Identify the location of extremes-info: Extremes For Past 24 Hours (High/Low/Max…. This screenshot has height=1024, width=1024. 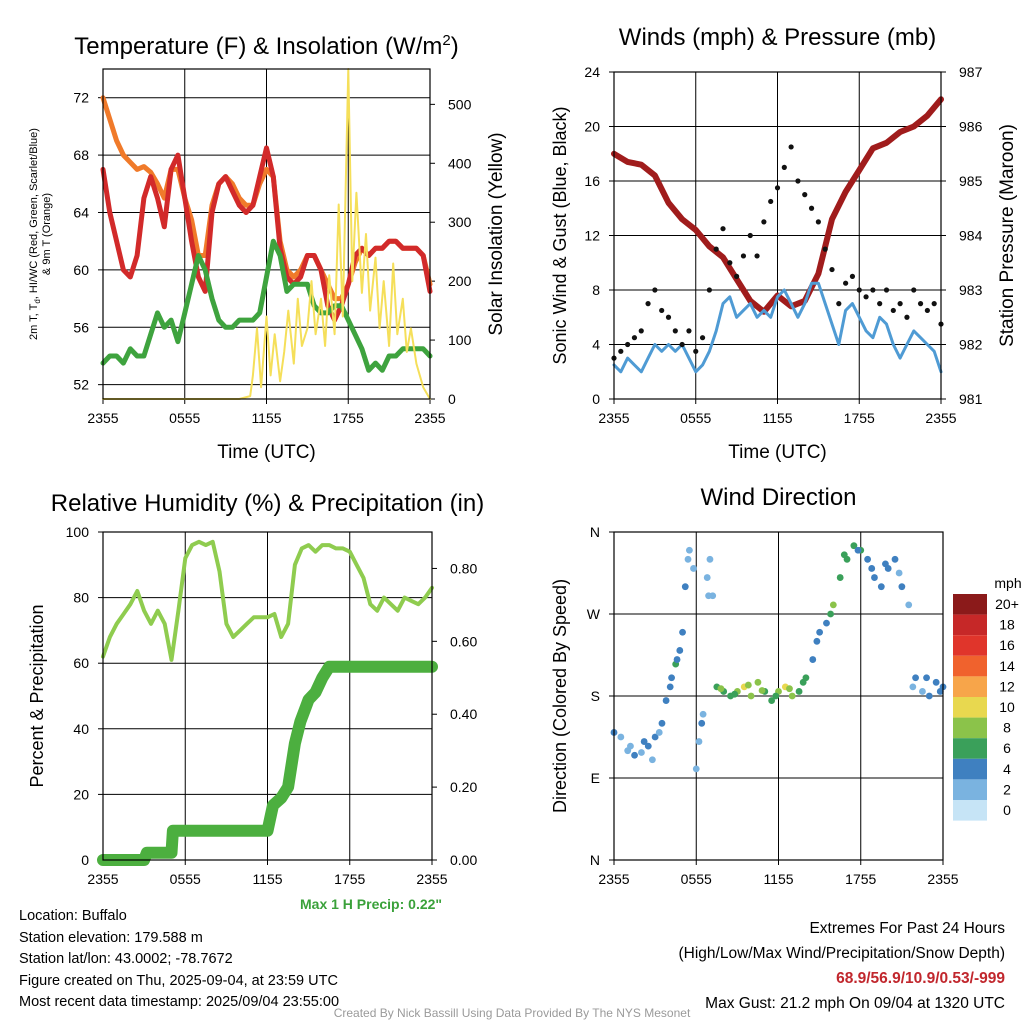
(842, 966).